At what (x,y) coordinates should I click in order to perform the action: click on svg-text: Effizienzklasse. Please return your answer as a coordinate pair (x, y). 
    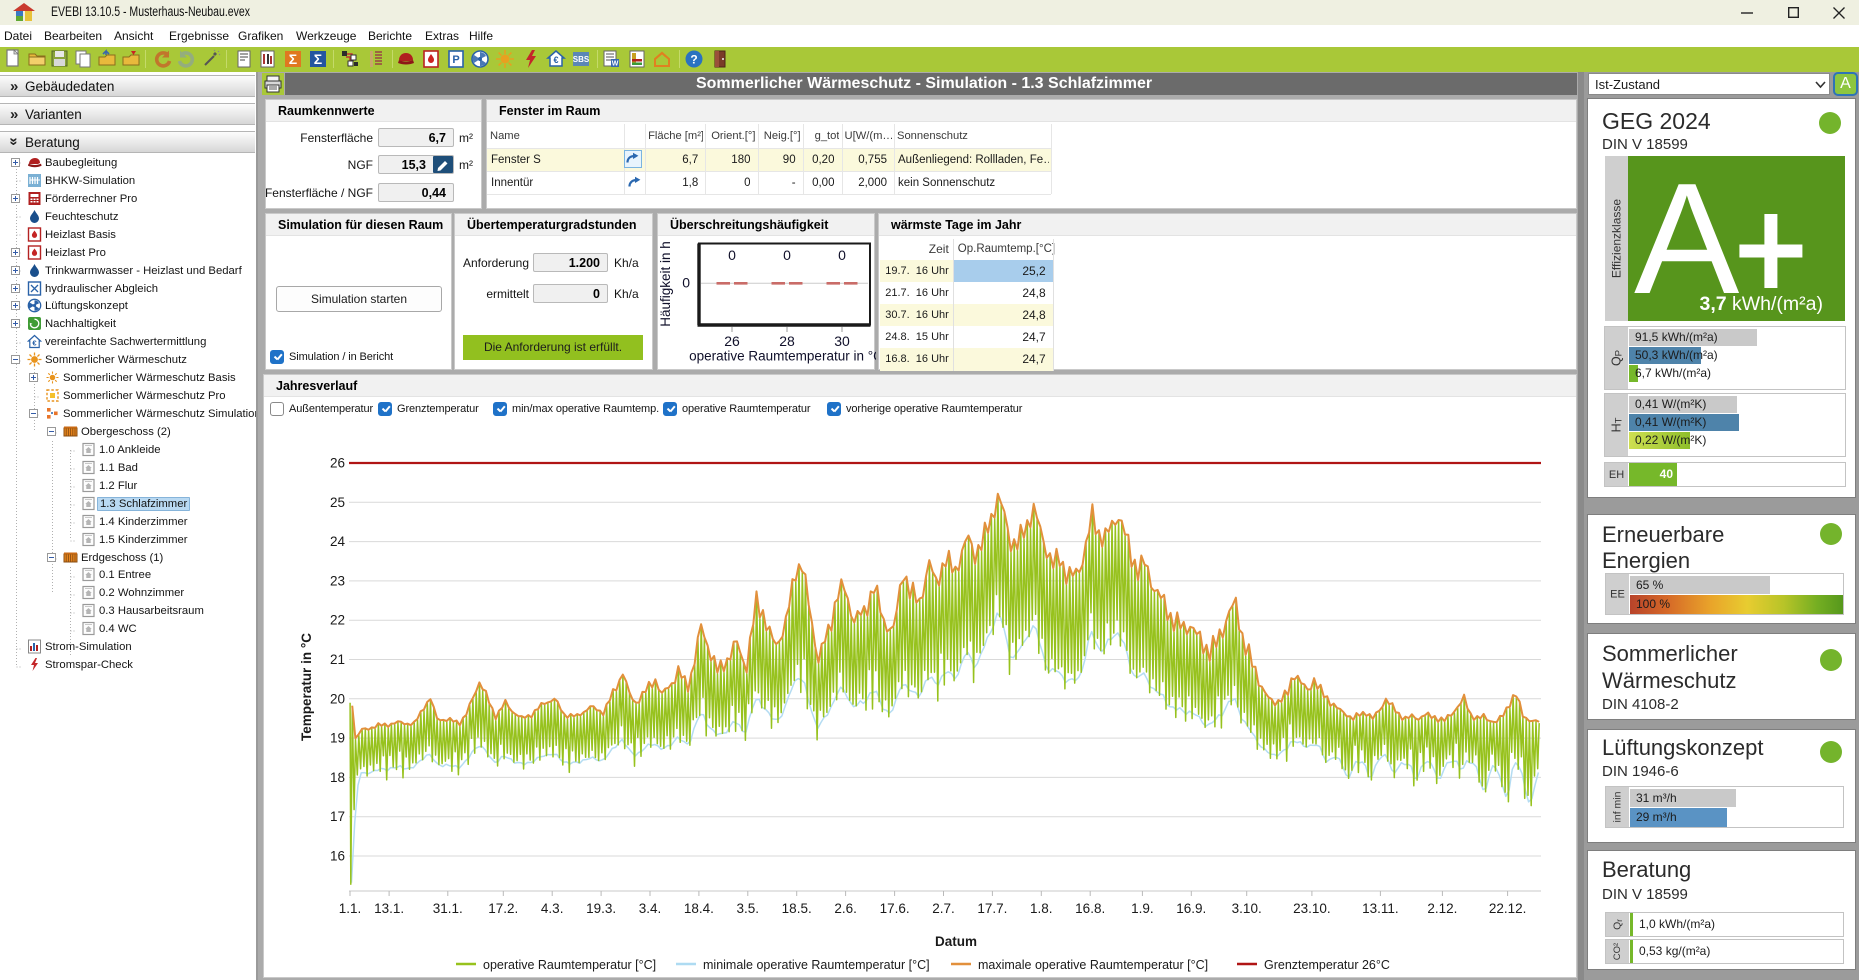
    Looking at the image, I should click on (1617, 238).